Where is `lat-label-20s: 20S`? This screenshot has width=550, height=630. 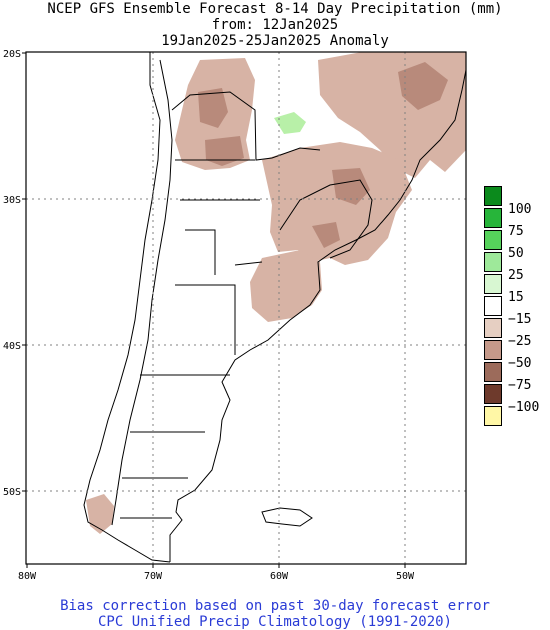
lat-label-20s: 20S is located at coordinates (12, 54).